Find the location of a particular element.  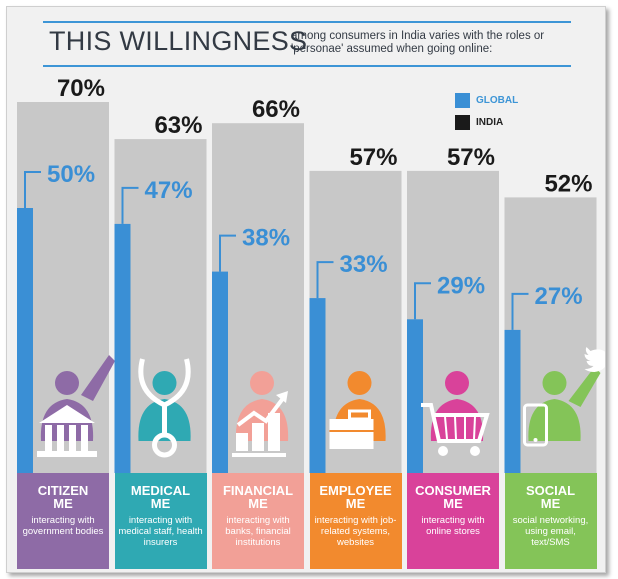

category-title: SOCIAL ME is located at coordinates (551, 497).